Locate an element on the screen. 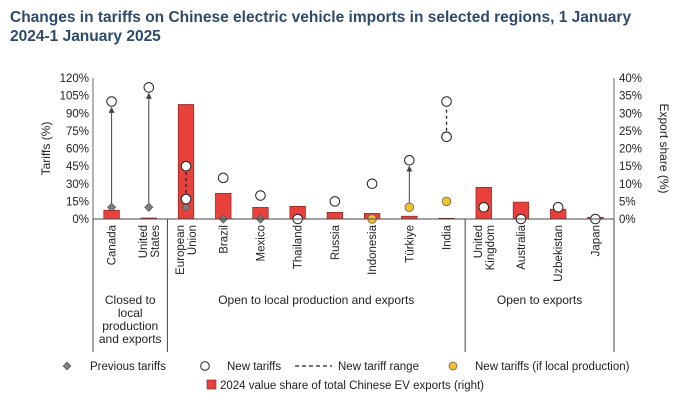 The image size is (675, 402). x-tick-label: Union is located at coordinates (193, 240).